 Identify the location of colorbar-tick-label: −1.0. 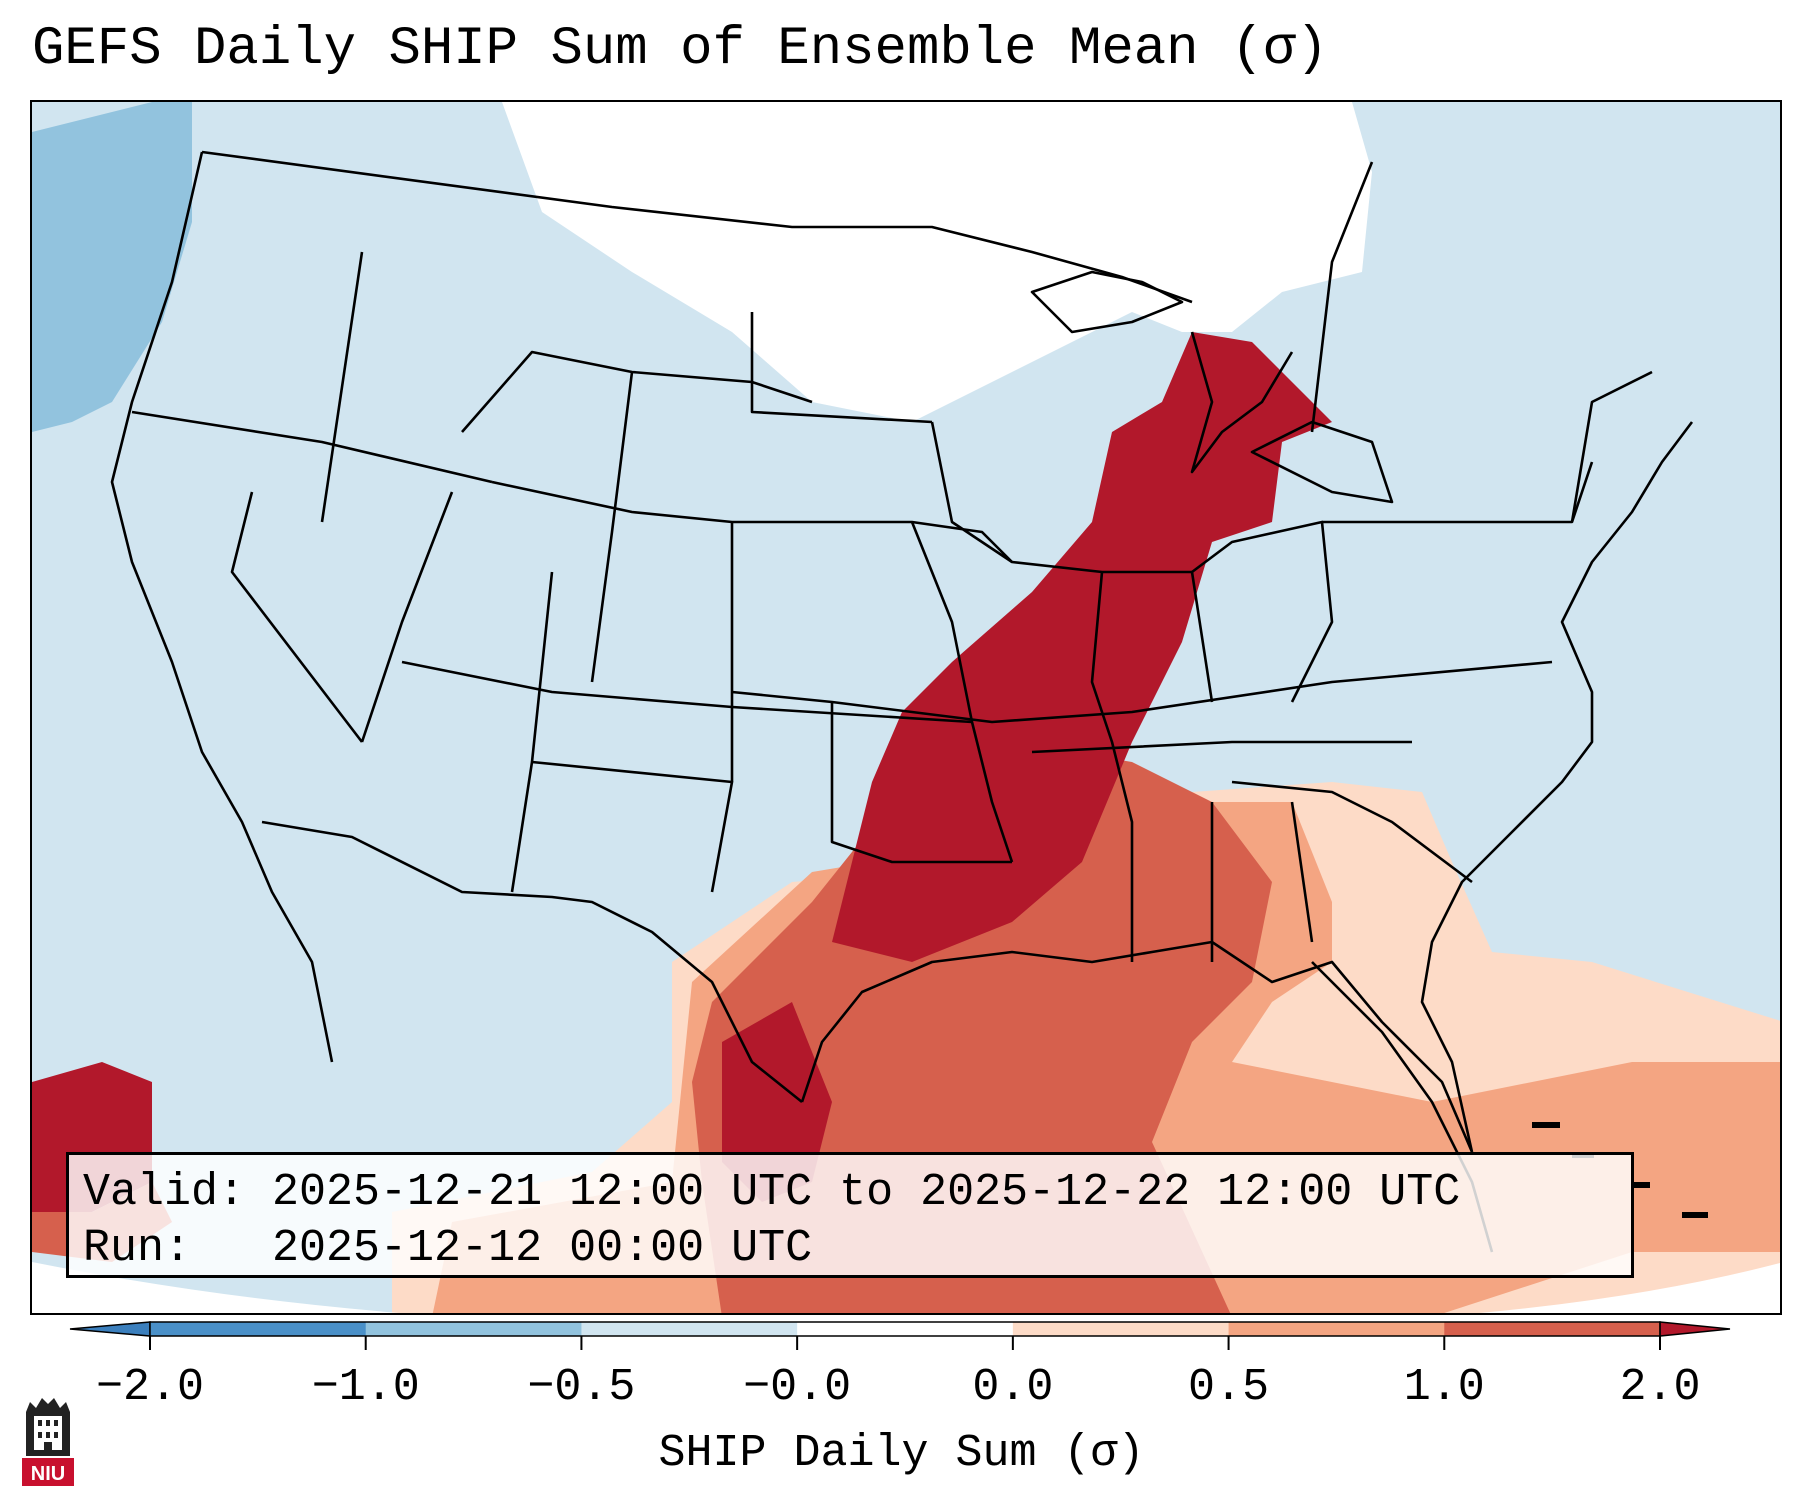
(365, 1387).